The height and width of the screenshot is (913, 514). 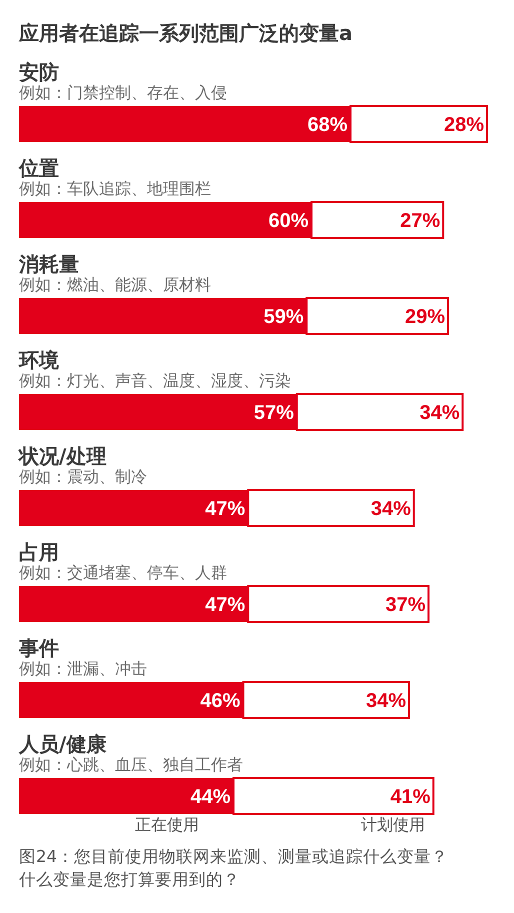 I want to click on data-label: 57%, so click(x=274, y=413).